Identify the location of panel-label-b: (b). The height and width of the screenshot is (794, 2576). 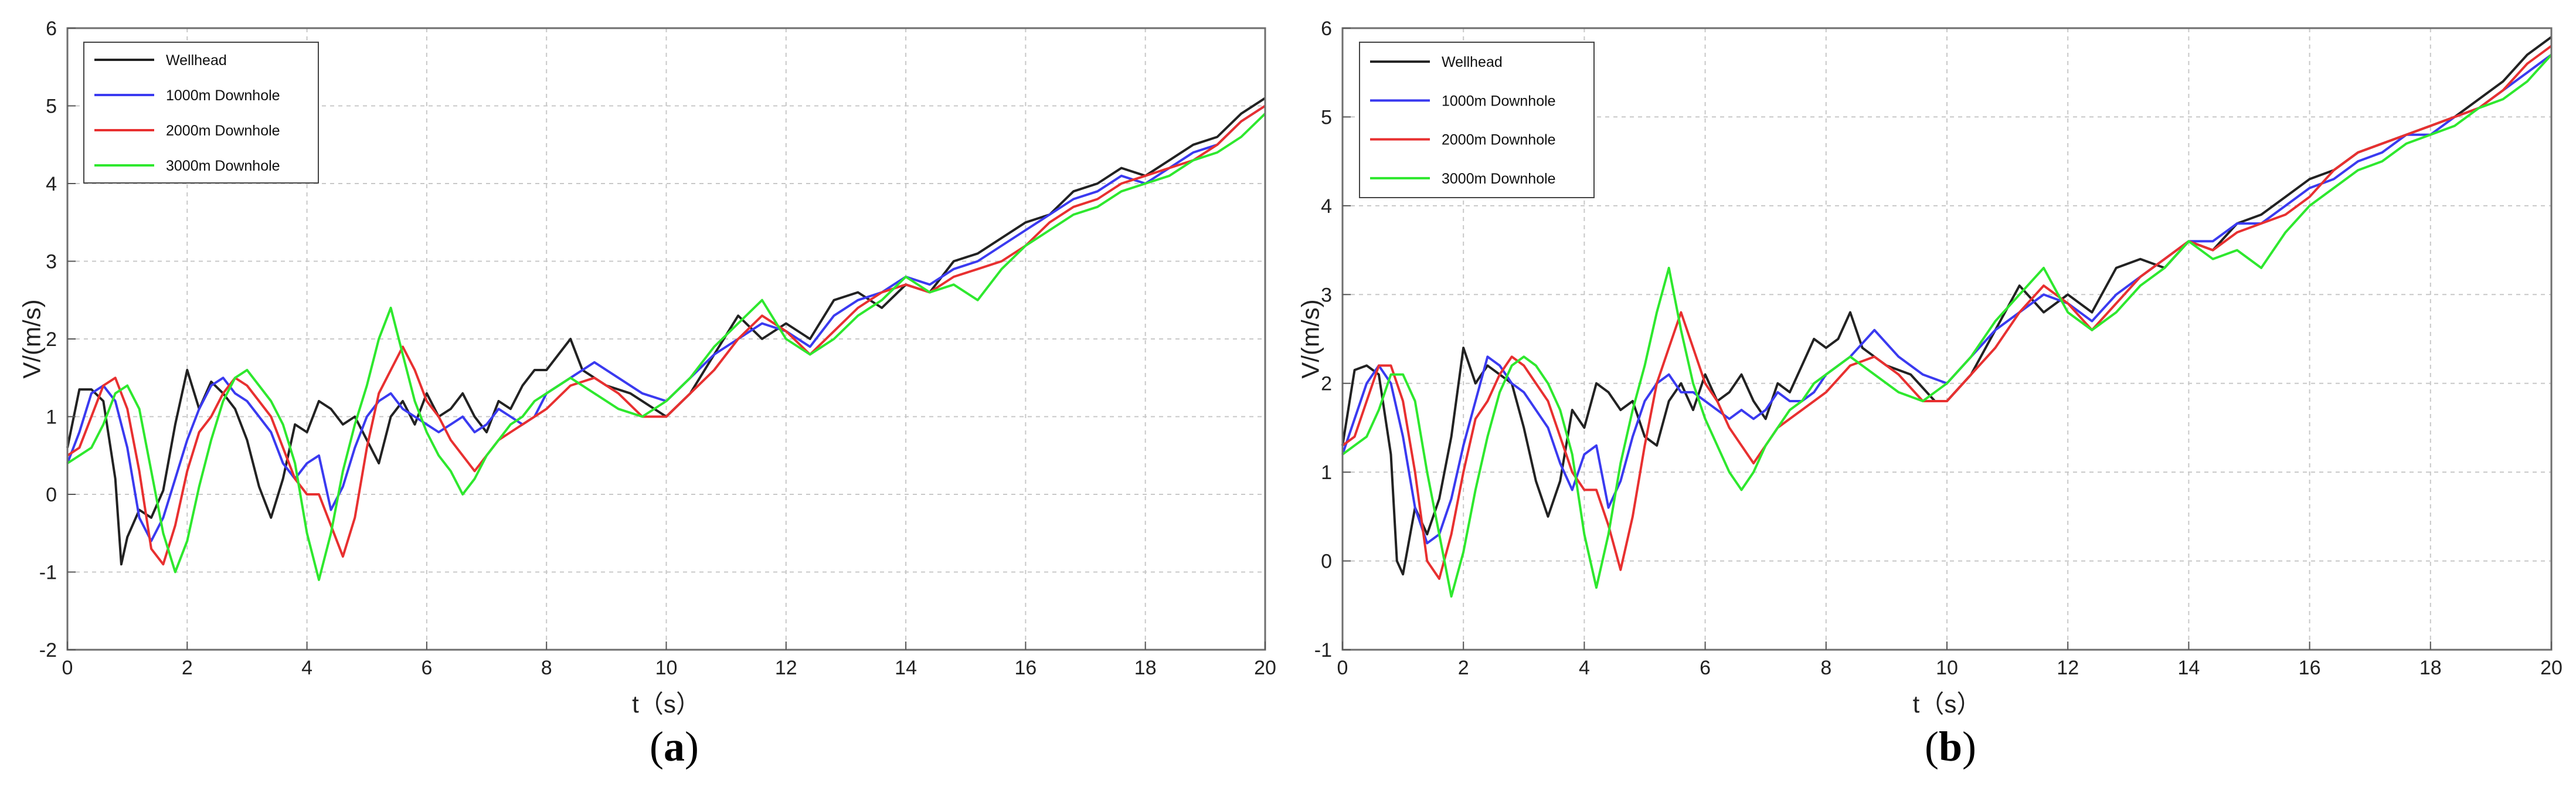
(1950, 747).